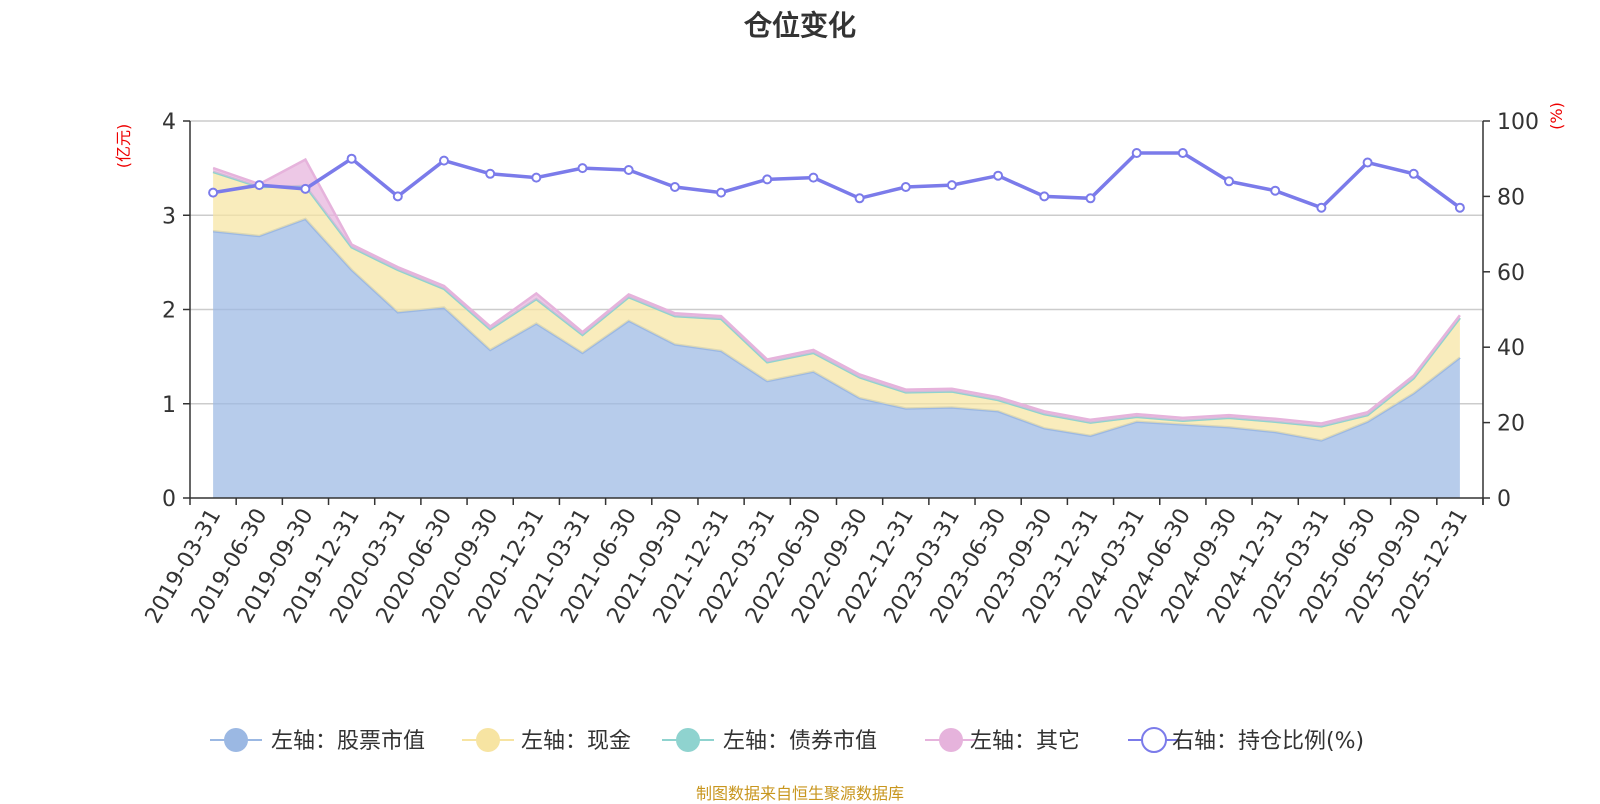  I want to click on legend-label: 左轴：债券市值, so click(800, 741).